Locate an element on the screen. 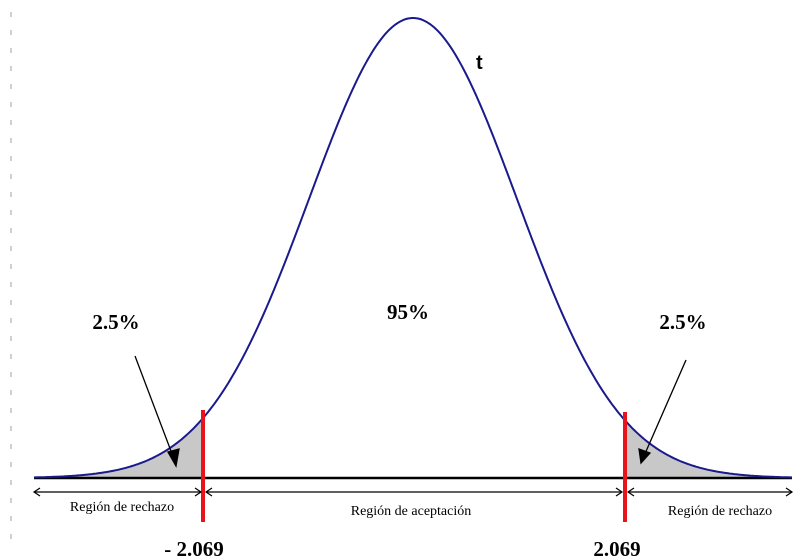  right-rejection-area is located at coordinates (708, 449).